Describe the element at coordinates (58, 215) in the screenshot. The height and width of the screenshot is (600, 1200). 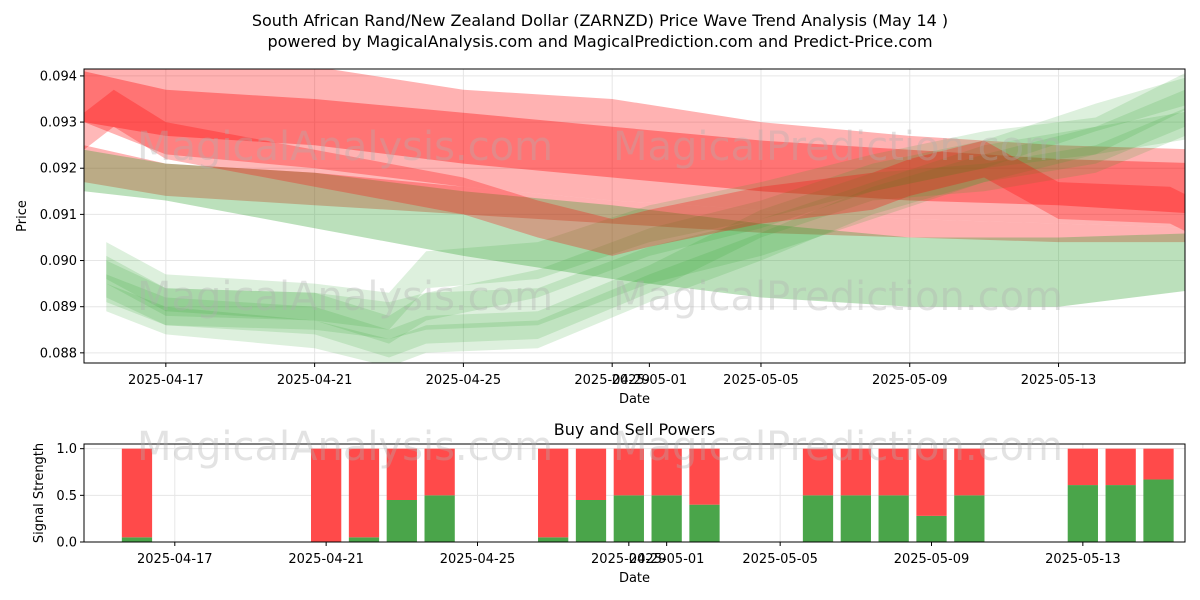
I see `price-y-tick-label: 0.091` at that location.